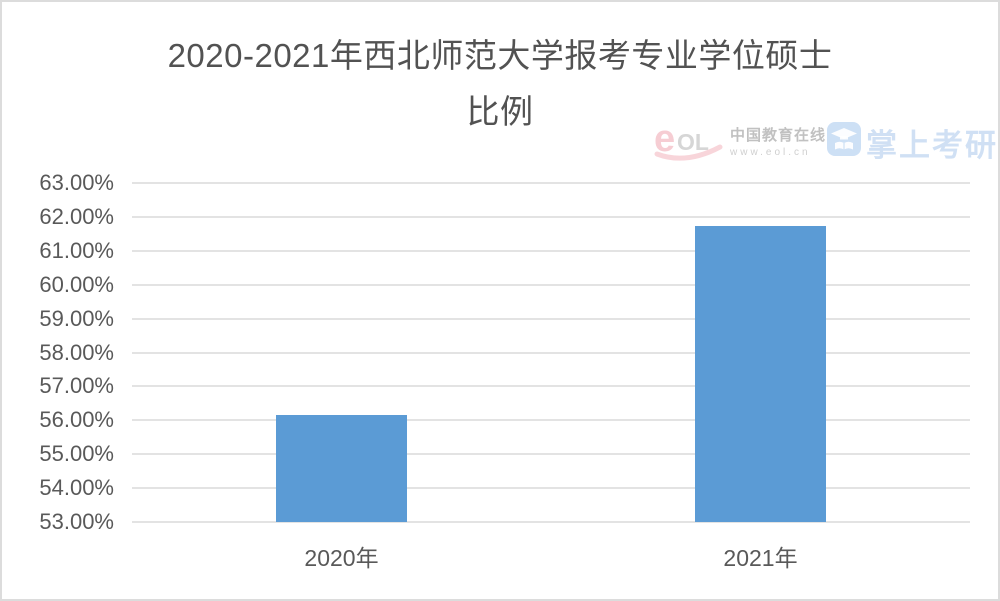 The width and height of the screenshot is (1000, 601). I want to click on y-axis-tick-label: 53.00%, so click(76, 521).